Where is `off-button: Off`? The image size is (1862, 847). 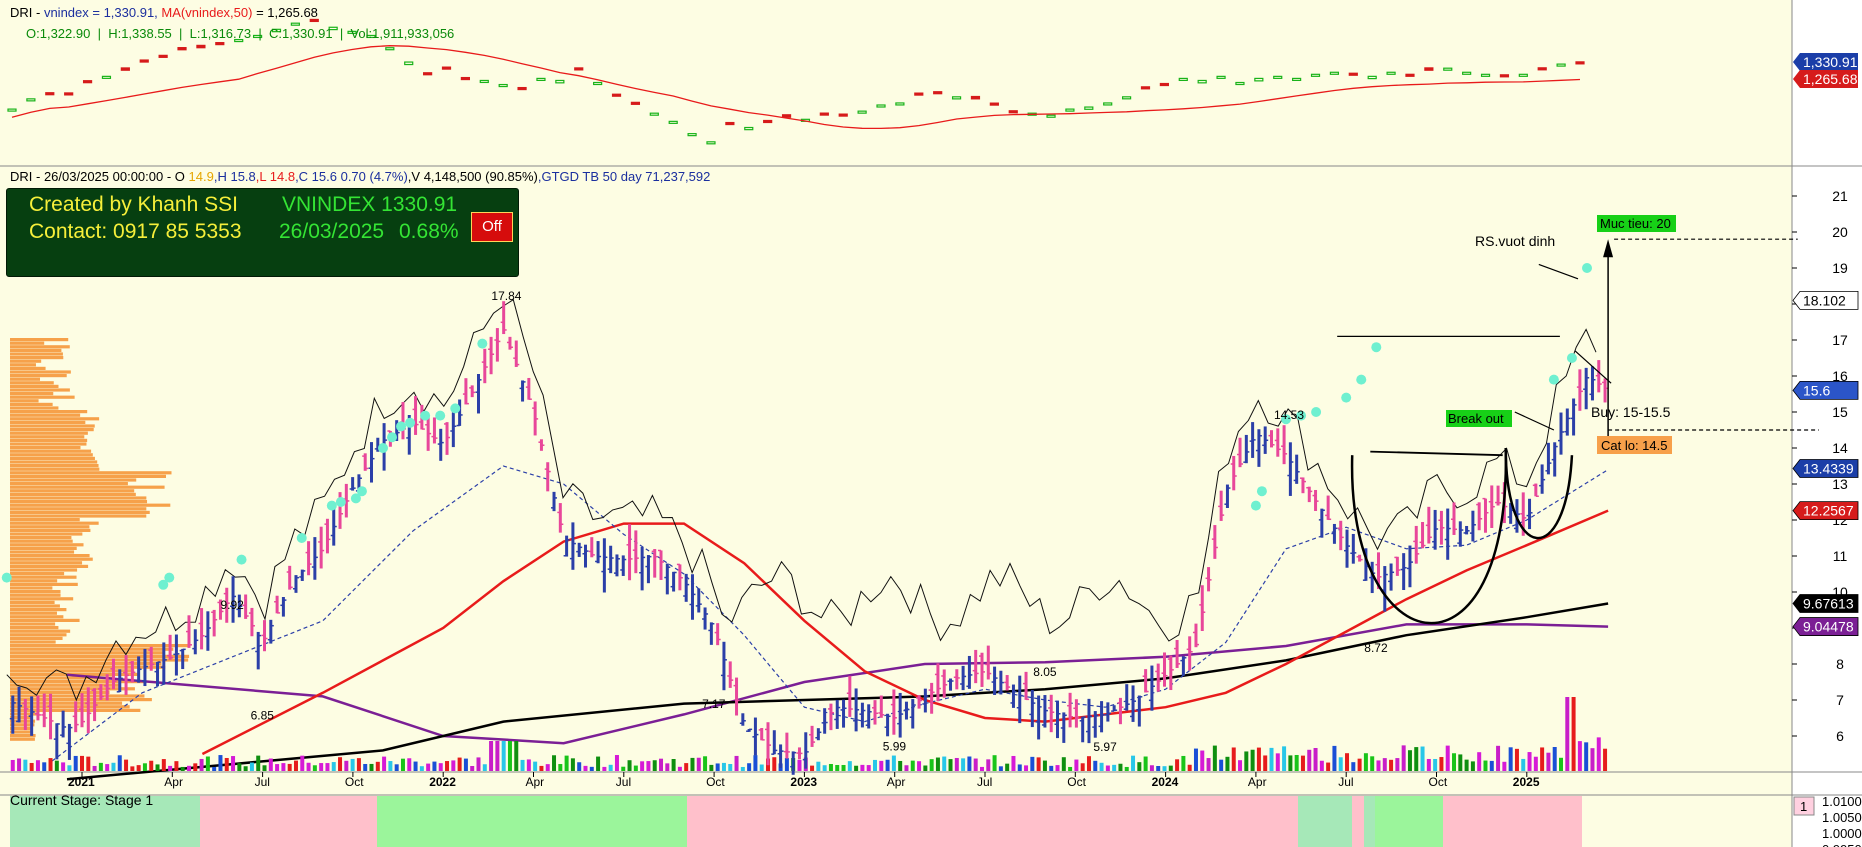 off-button: Off is located at coordinates (492, 227).